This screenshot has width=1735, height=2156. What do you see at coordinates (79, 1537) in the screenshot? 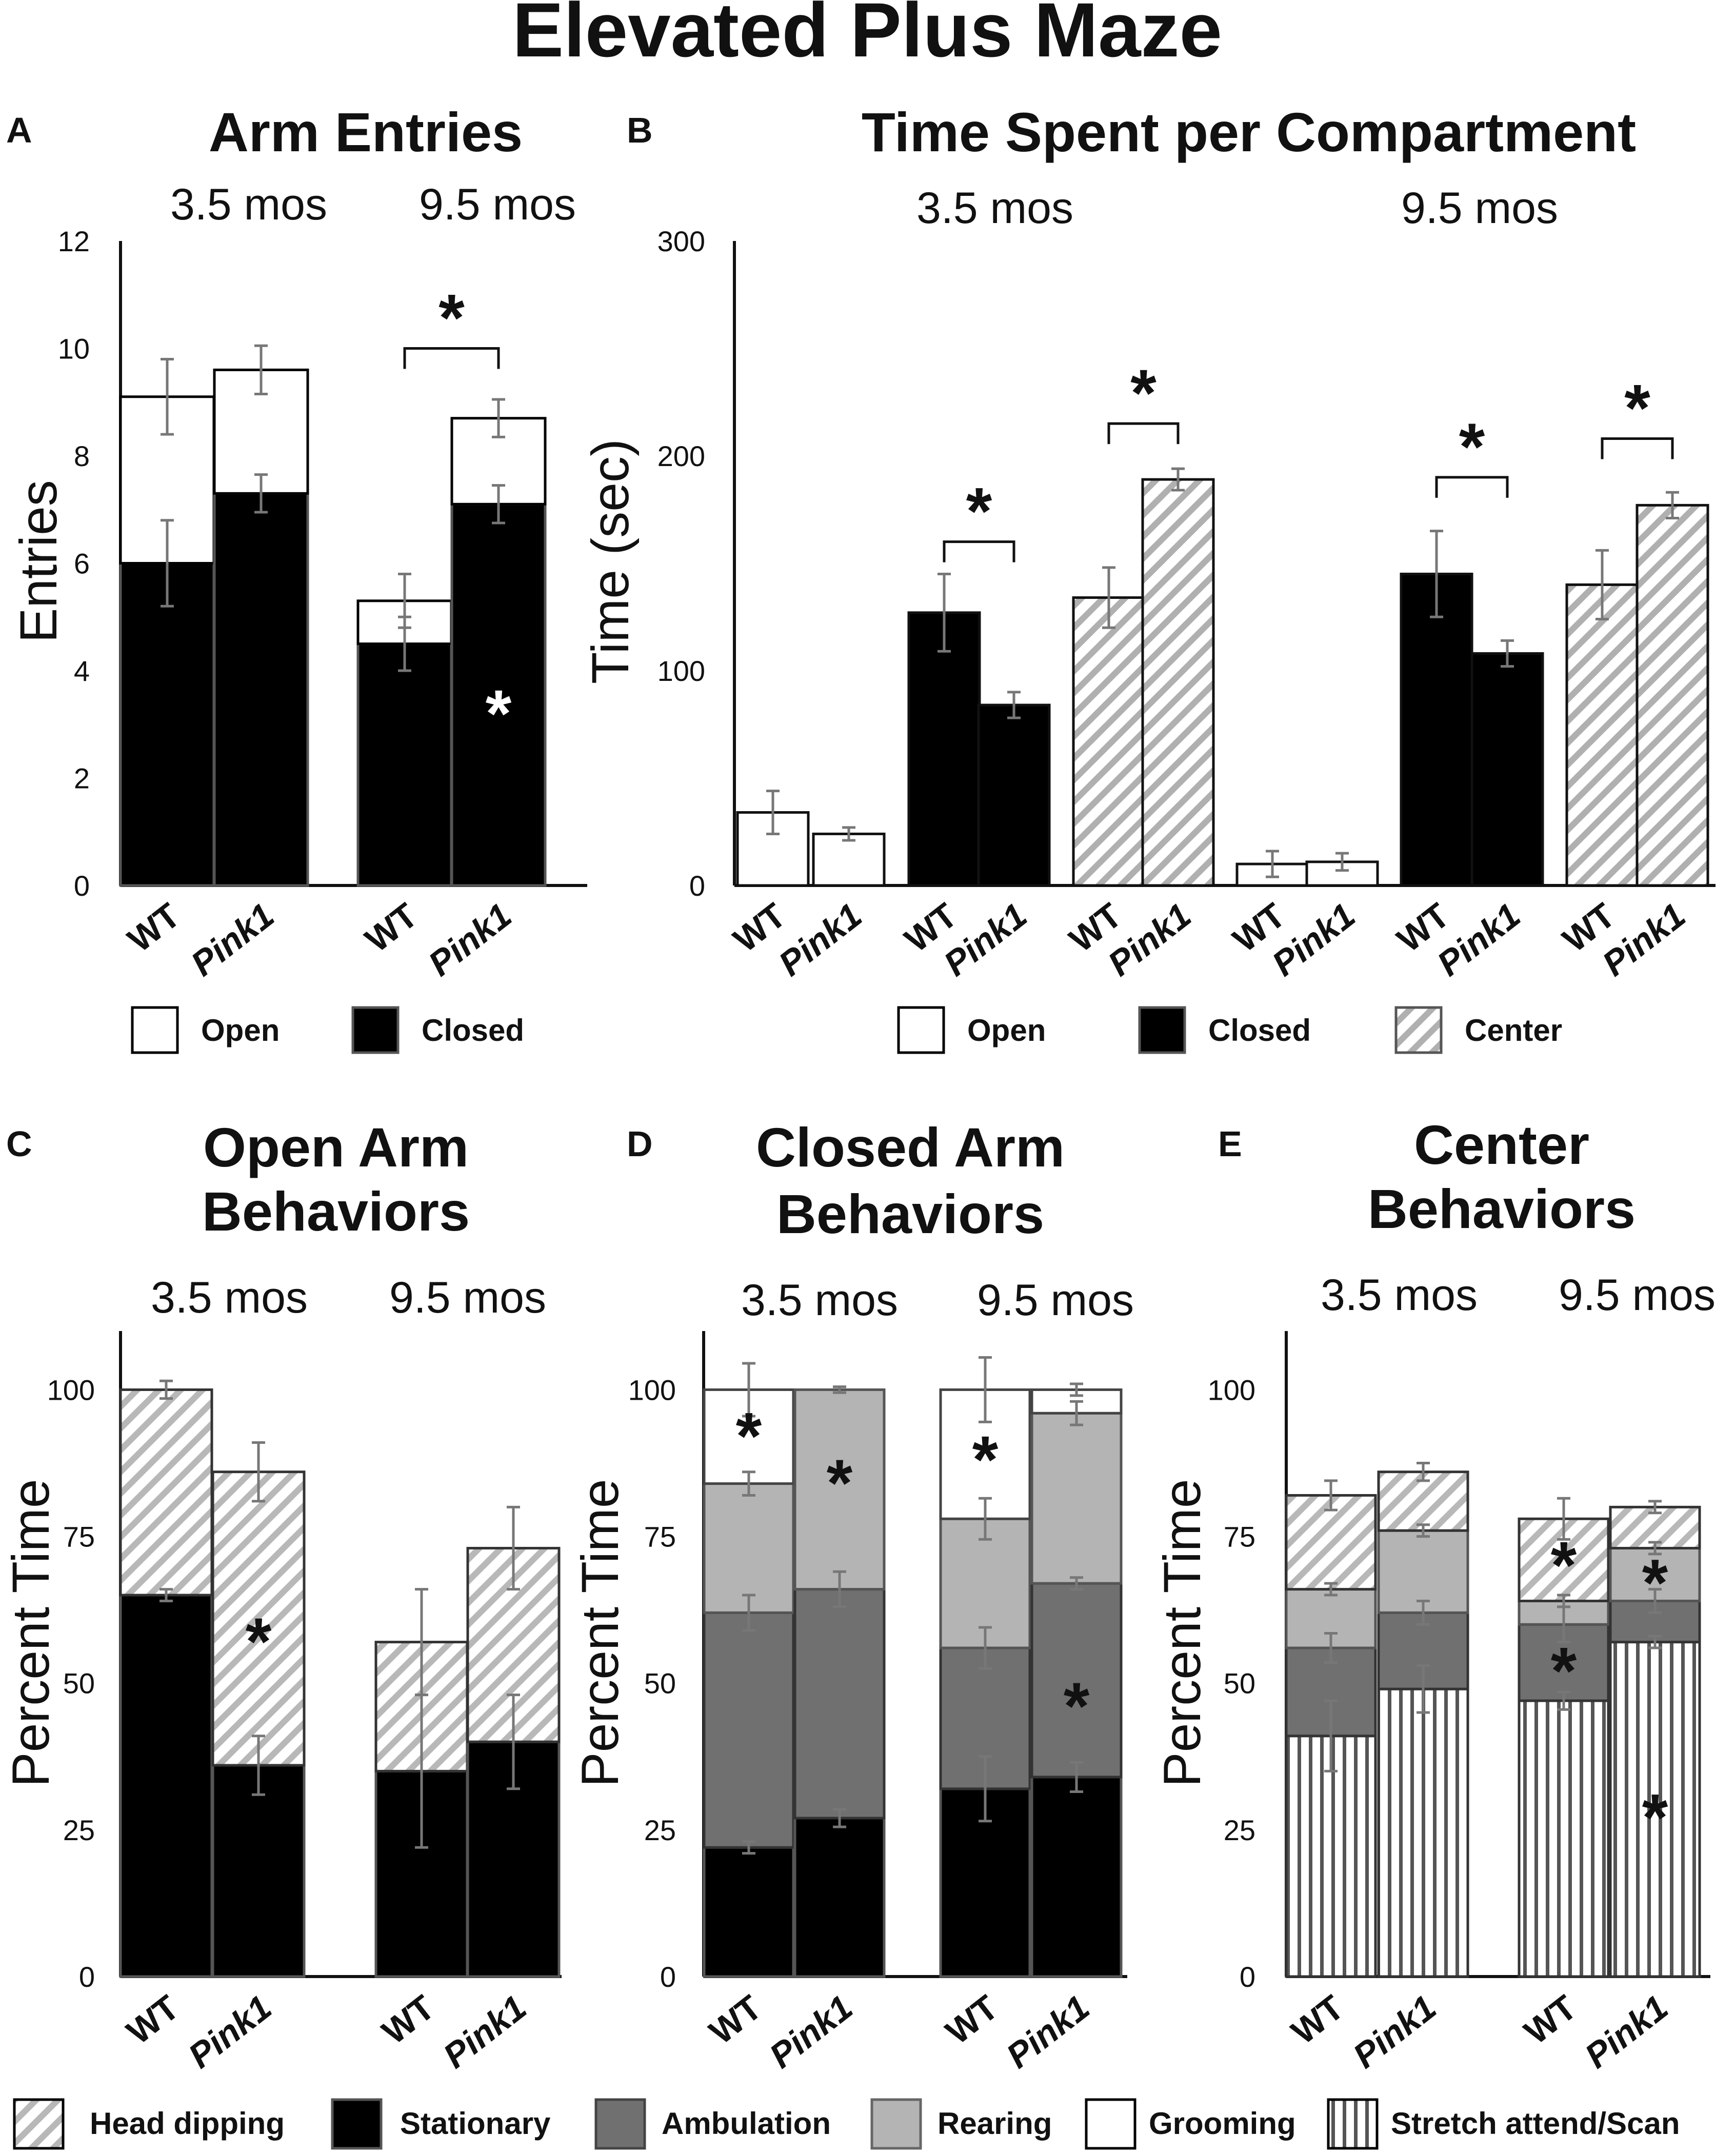
I see `panel-c-y-tick-label: 75` at bounding box center [79, 1537].